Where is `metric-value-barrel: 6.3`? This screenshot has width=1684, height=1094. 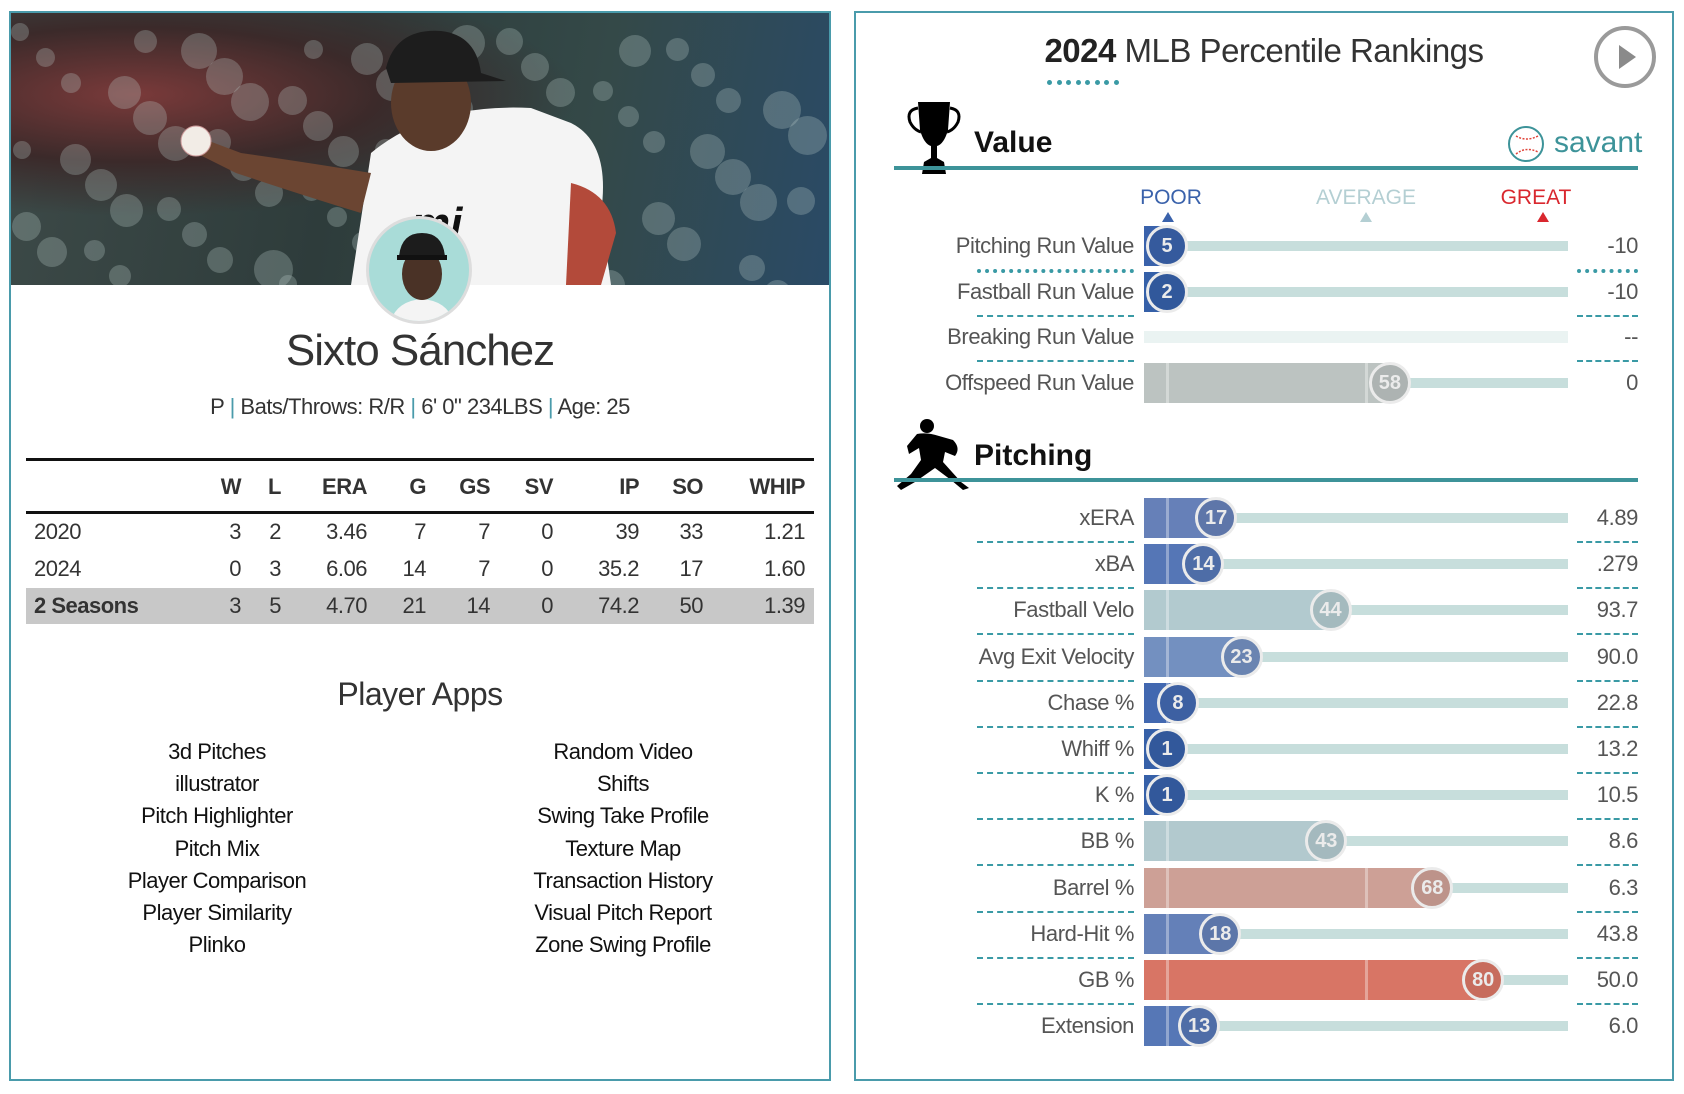
metric-value-barrel: 6.3 is located at coordinates (1623, 887).